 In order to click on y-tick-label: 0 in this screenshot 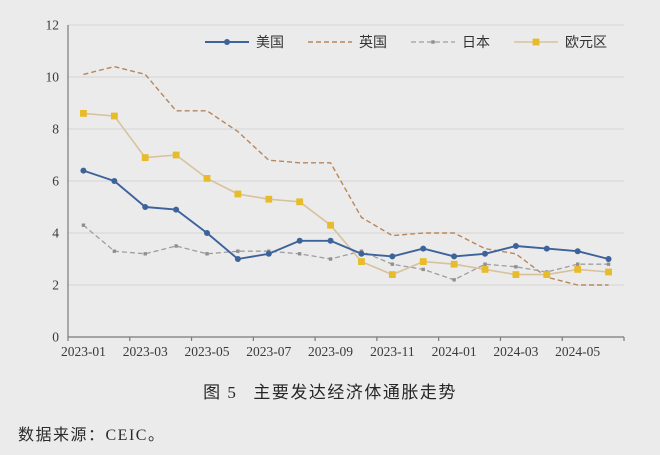, I will do `click(55, 337)`.